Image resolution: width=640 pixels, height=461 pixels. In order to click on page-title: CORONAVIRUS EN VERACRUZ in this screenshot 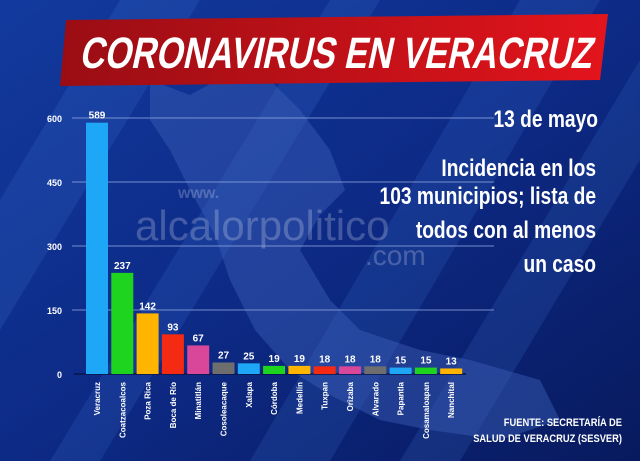, I will do `click(338, 54)`.